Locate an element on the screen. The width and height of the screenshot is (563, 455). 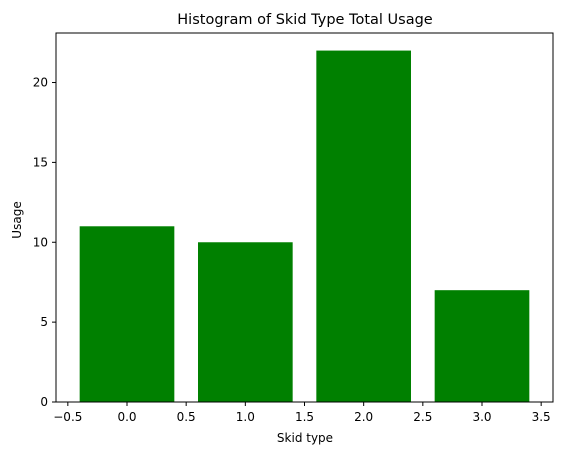
y-tick-label: 0 is located at coordinates (44, 402).